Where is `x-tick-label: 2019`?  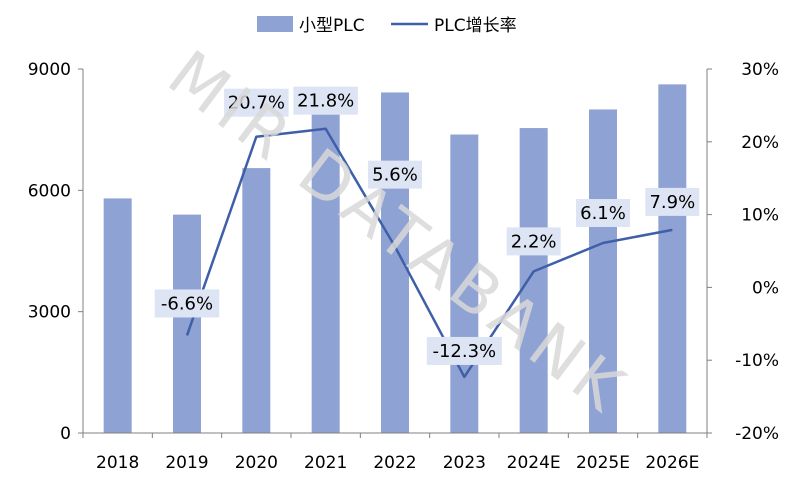
x-tick-label: 2019 is located at coordinates (186, 463).